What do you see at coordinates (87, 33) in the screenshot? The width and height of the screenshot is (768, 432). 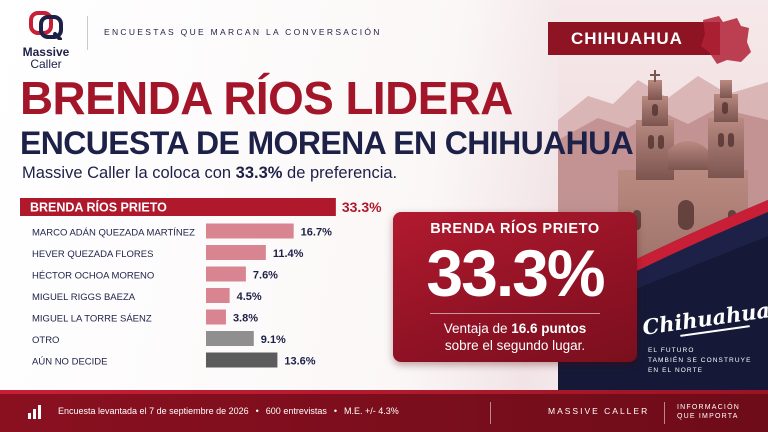 I see `header-divider` at bounding box center [87, 33].